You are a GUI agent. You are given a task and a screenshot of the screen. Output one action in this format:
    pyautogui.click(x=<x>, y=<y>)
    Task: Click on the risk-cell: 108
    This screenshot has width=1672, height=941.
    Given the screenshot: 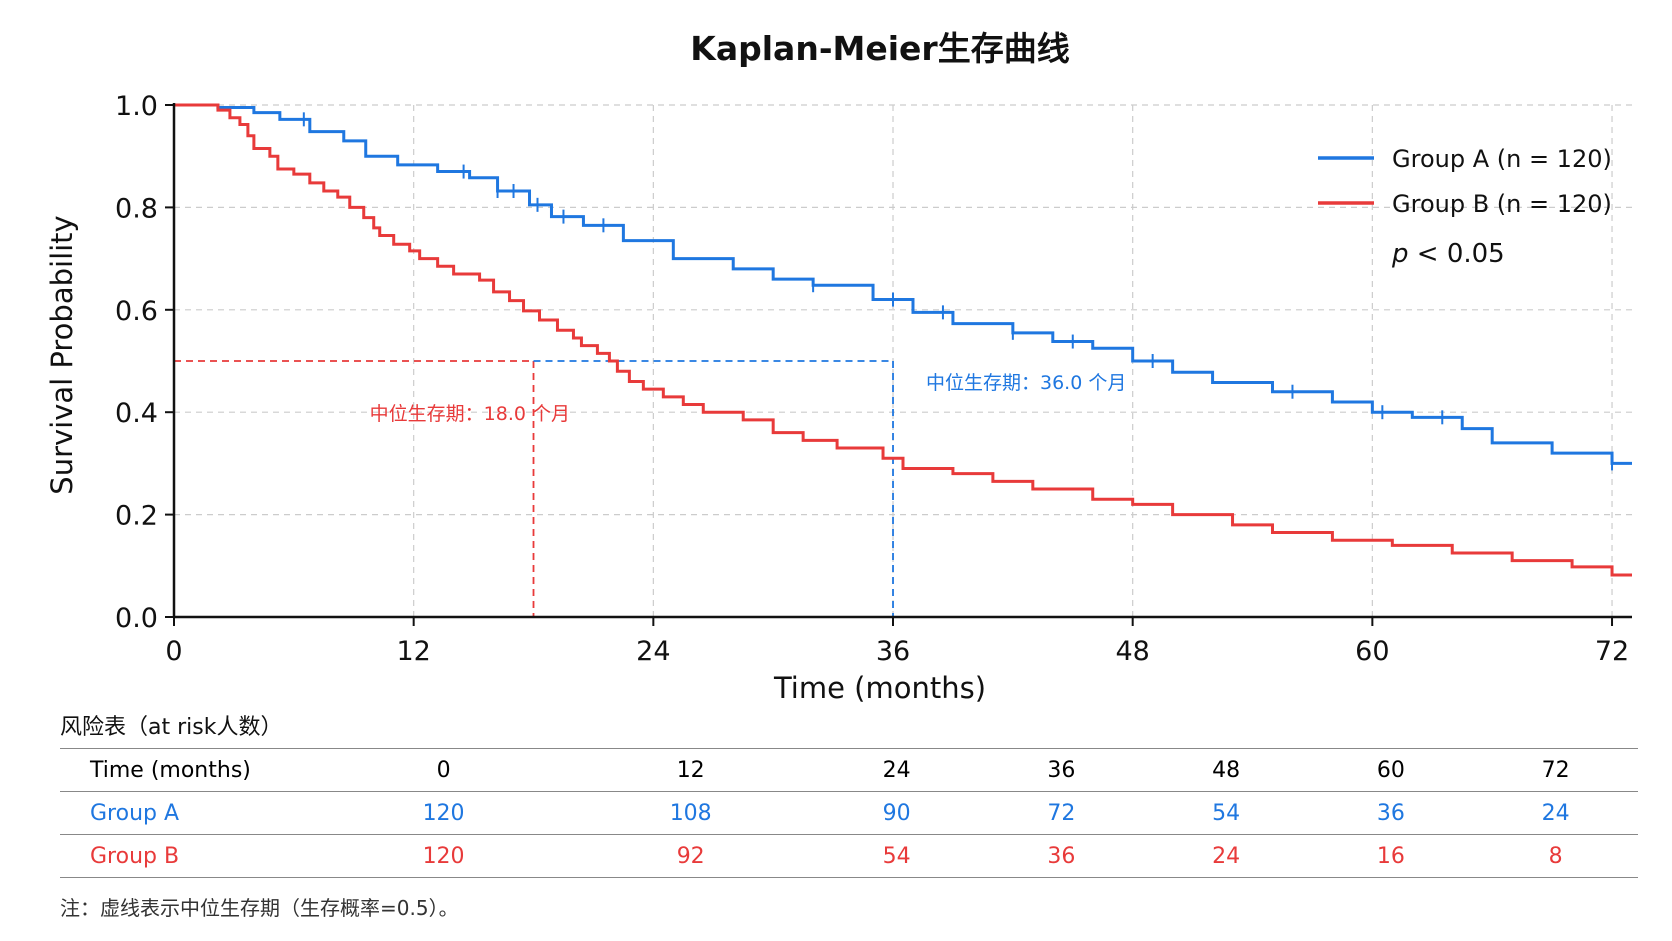 What is the action you would take?
    pyautogui.click(x=690, y=813)
    